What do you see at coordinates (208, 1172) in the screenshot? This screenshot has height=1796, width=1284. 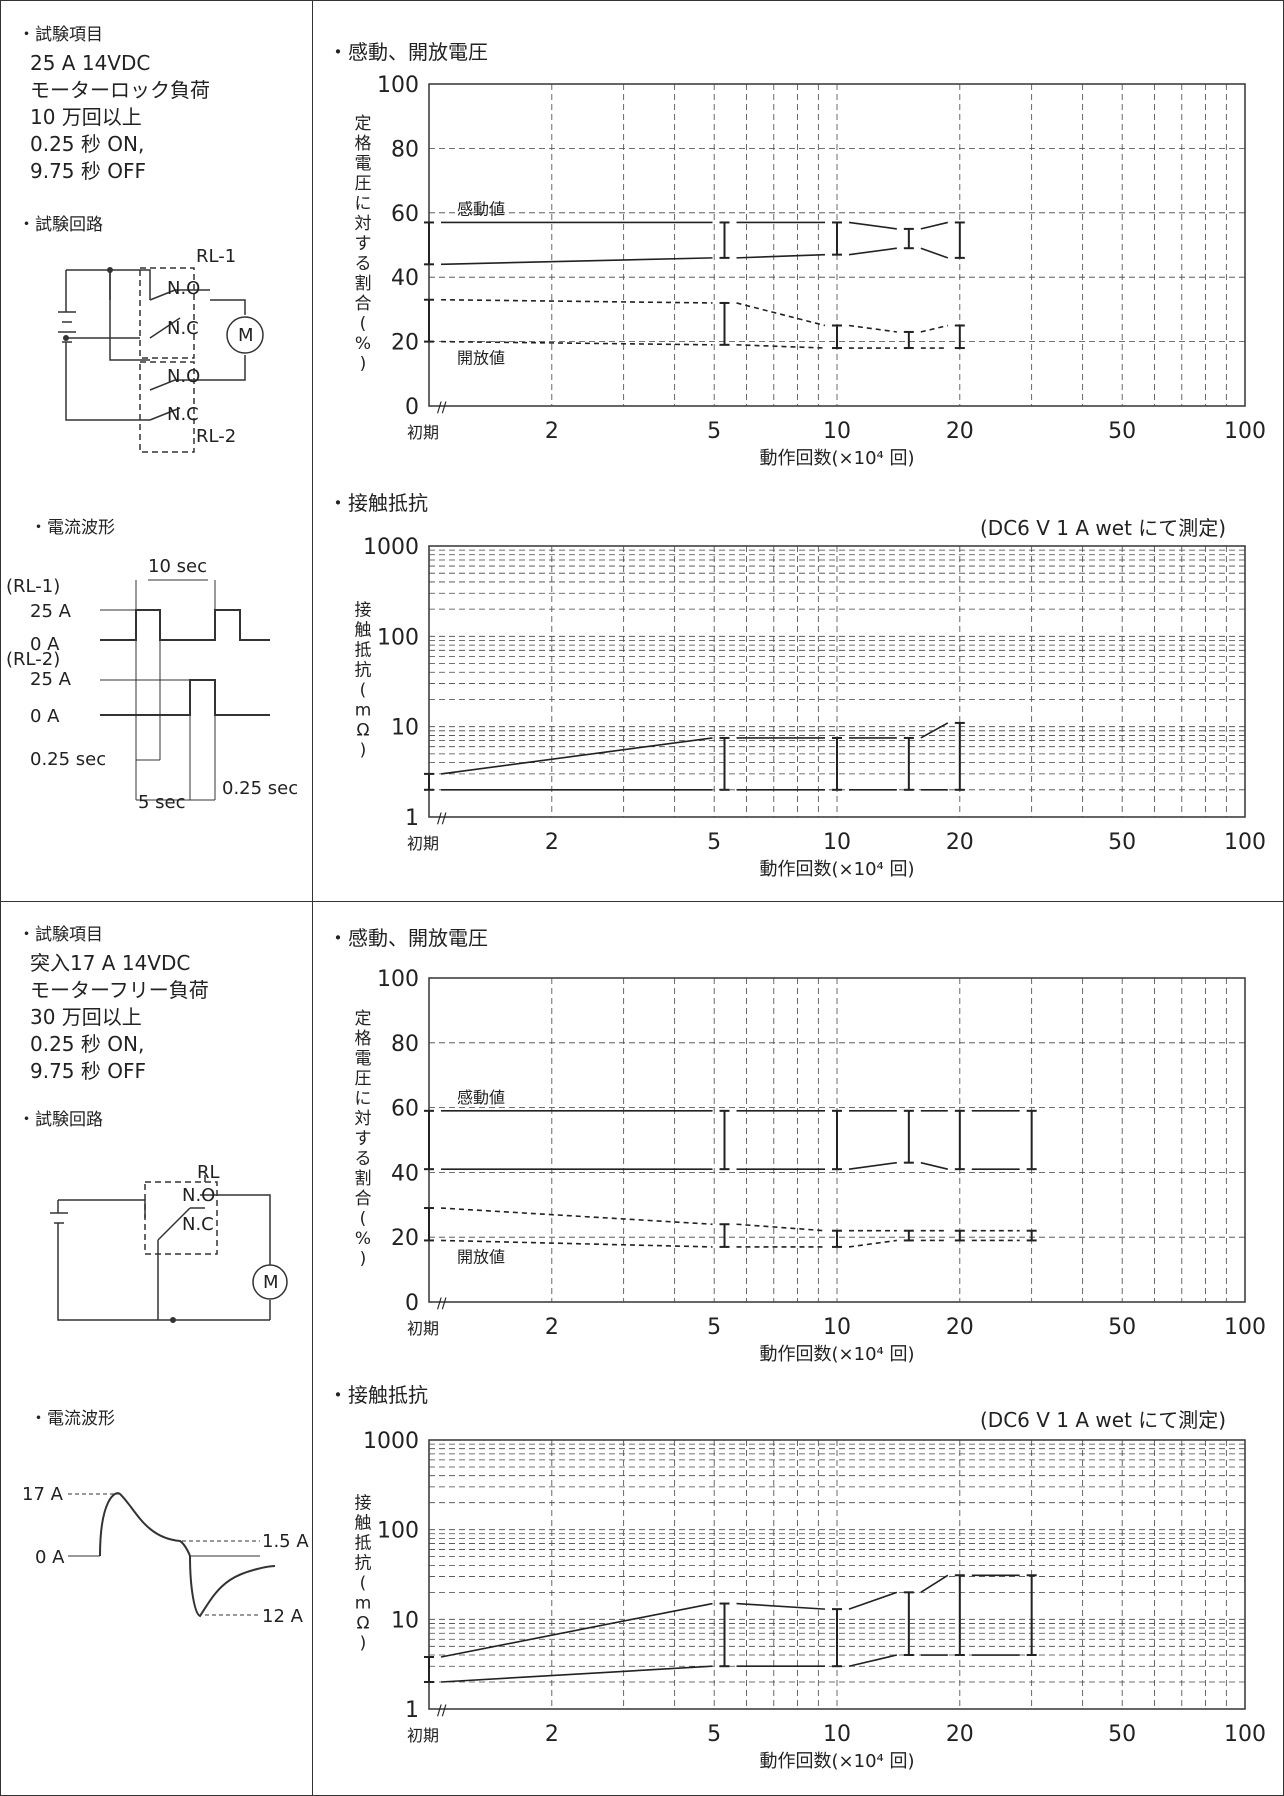 I see `s2-rl-label: RL` at bounding box center [208, 1172].